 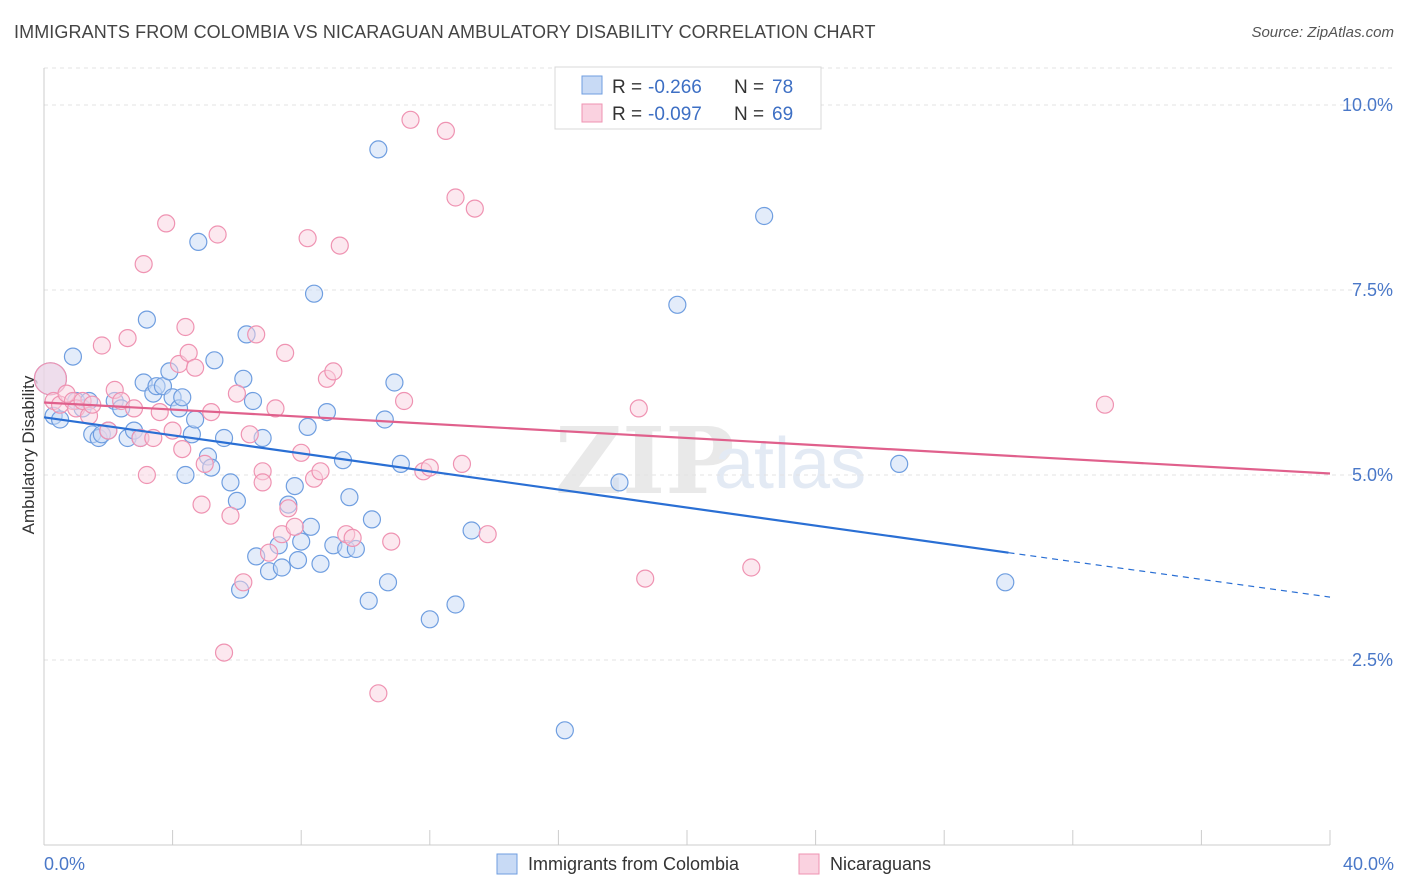 What do you see at coordinates (1372, 290) in the screenshot?
I see `y-tick-label: 7.5%` at bounding box center [1372, 290].